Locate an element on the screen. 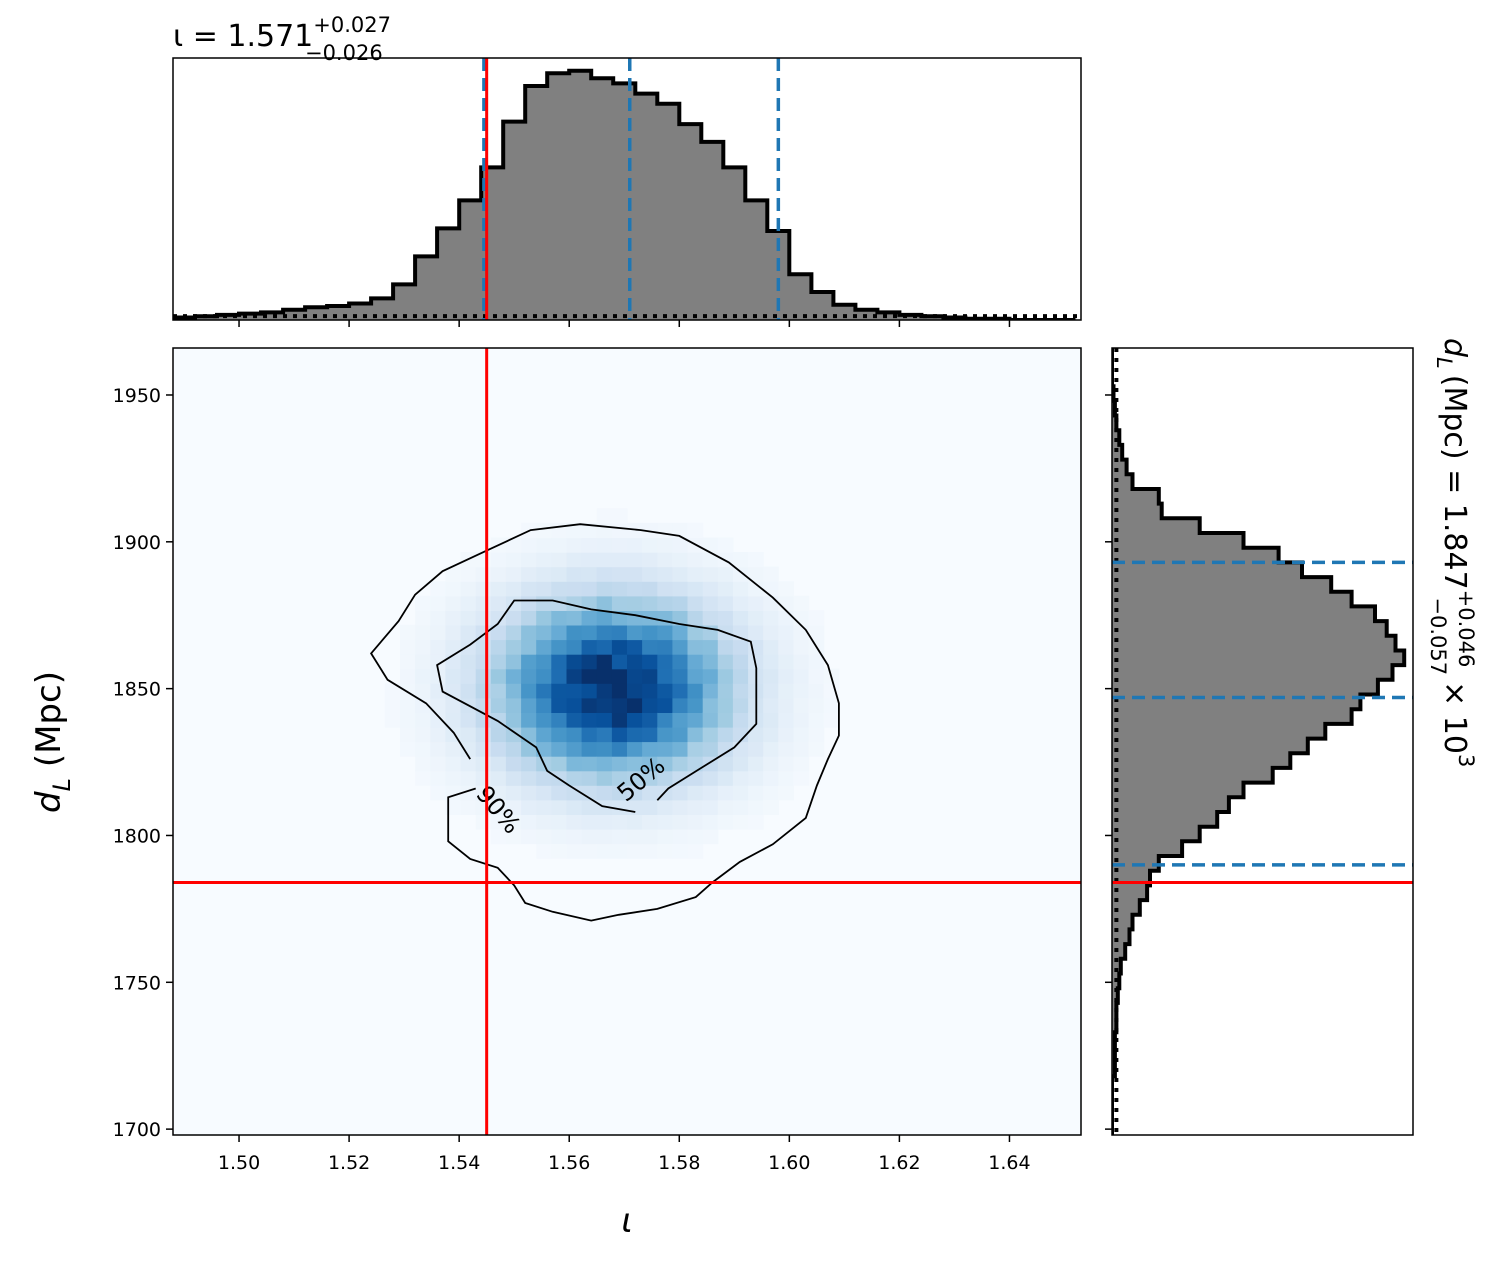 The width and height of the screenshot is (1502, 1268). y-tick-label: 1900 is located at coordinates (137, 543).